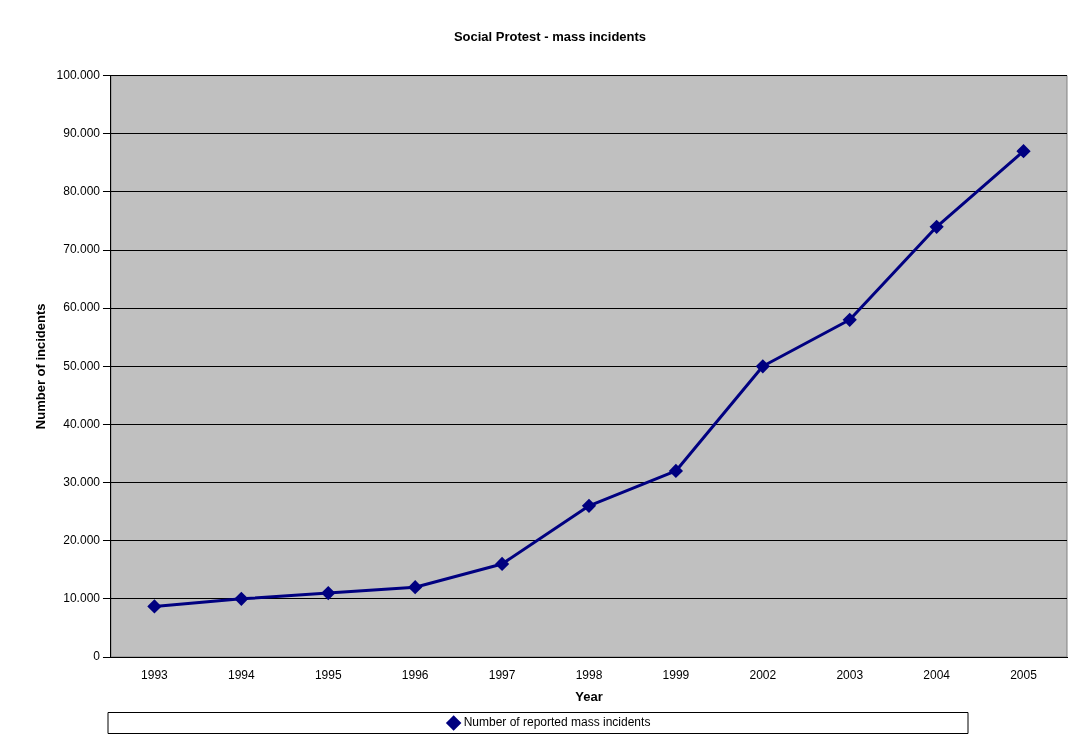 This screenshot has width=1075, height=749. Describe the element at coordinates (241, 674) in the screenshot. I see `x-tick-label: 1994` at that location.